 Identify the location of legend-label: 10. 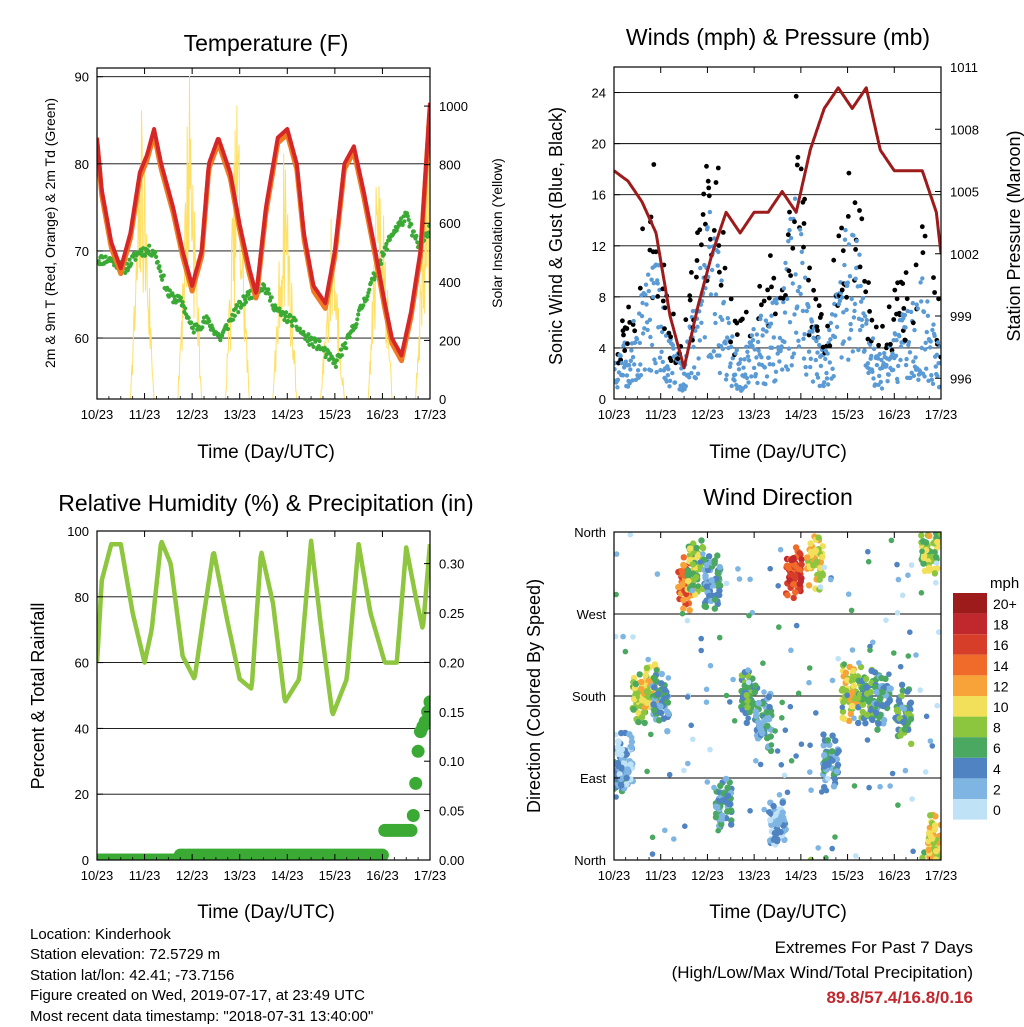
(1001, 707).